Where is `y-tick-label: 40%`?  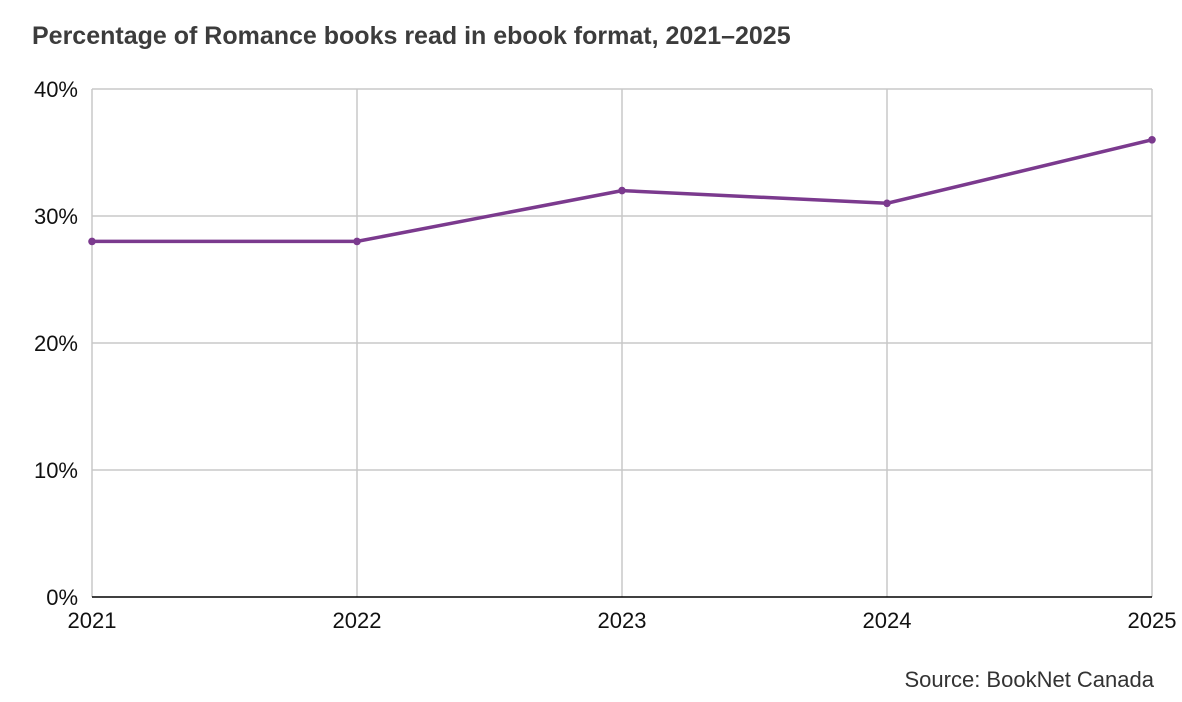
y-tick-label: 40% is located at coordinates (56, 89).